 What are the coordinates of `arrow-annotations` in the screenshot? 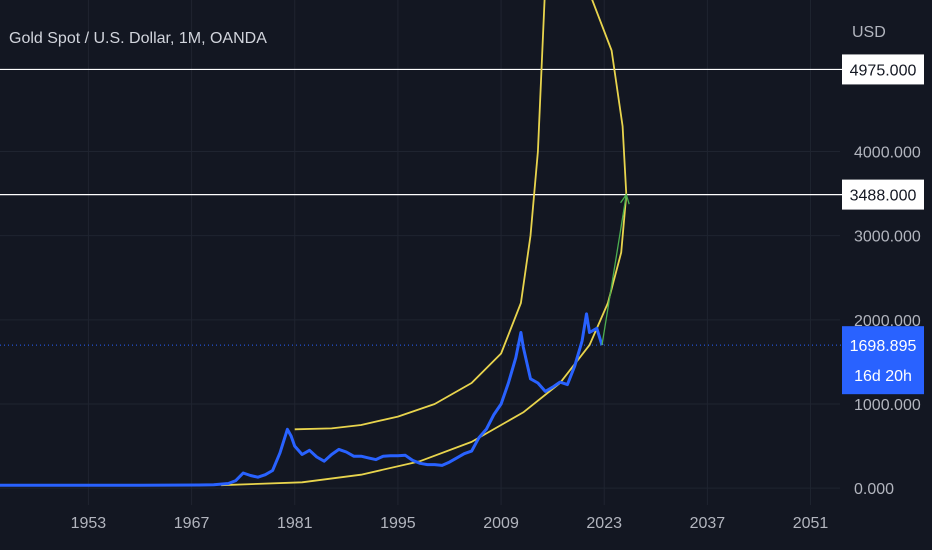 It's located at (615, 269).